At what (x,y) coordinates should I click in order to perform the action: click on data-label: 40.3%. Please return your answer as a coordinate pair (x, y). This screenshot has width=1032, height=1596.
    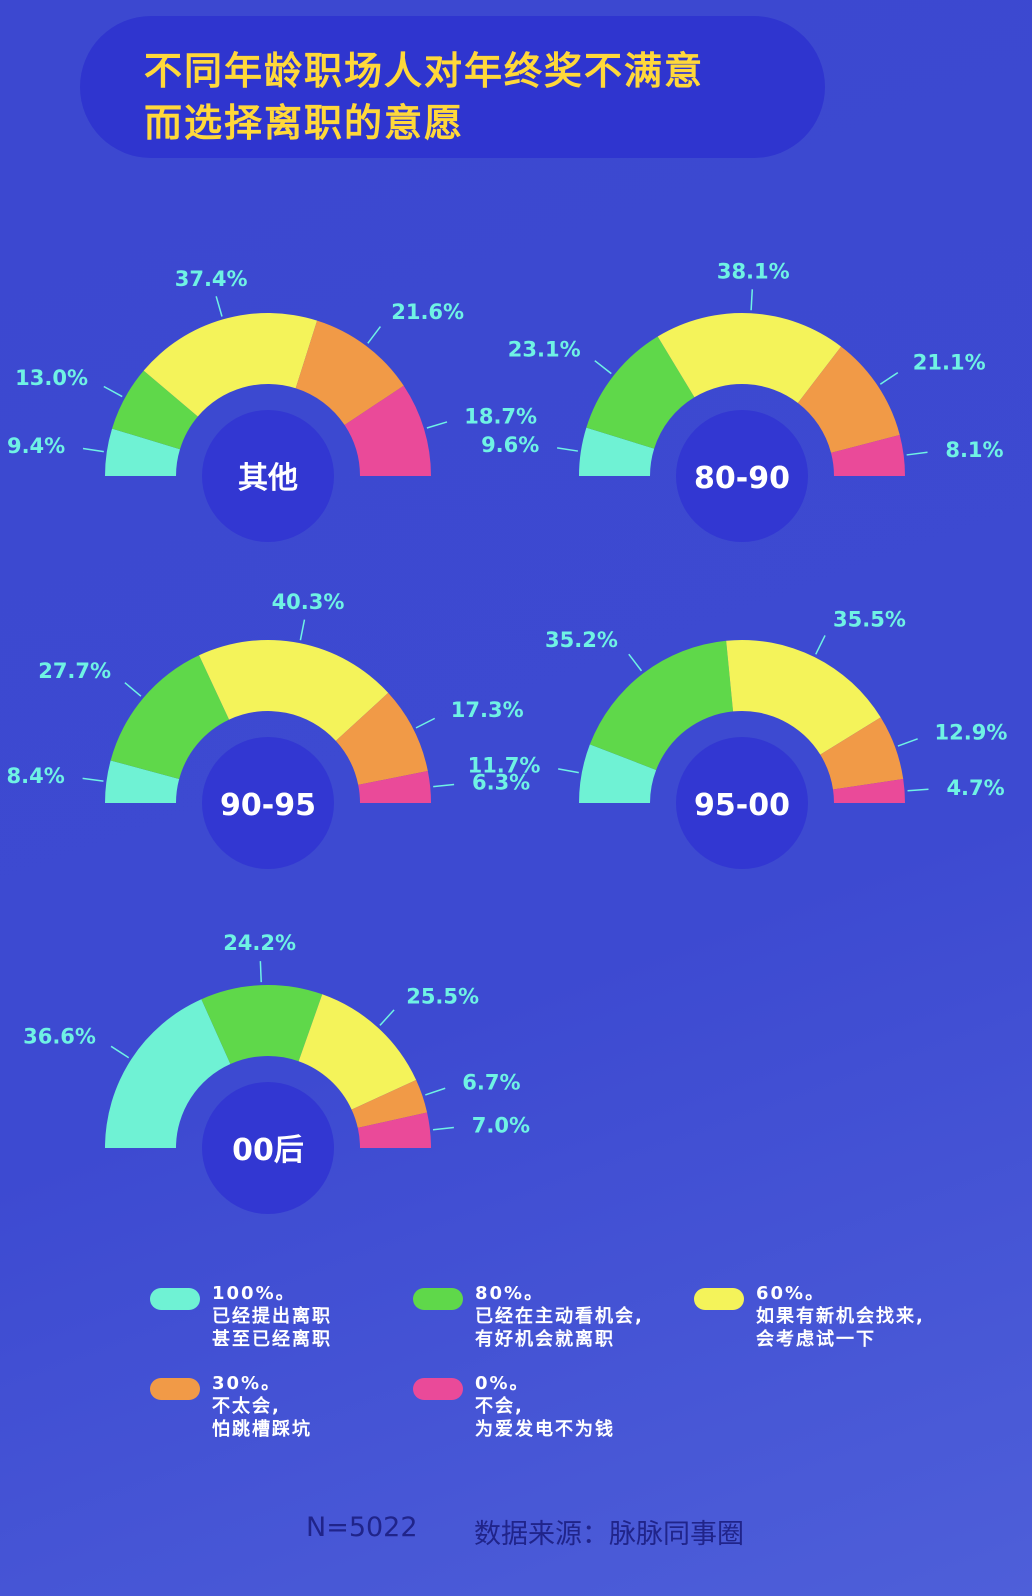
    Looking at the image, I should click on (308, 602).